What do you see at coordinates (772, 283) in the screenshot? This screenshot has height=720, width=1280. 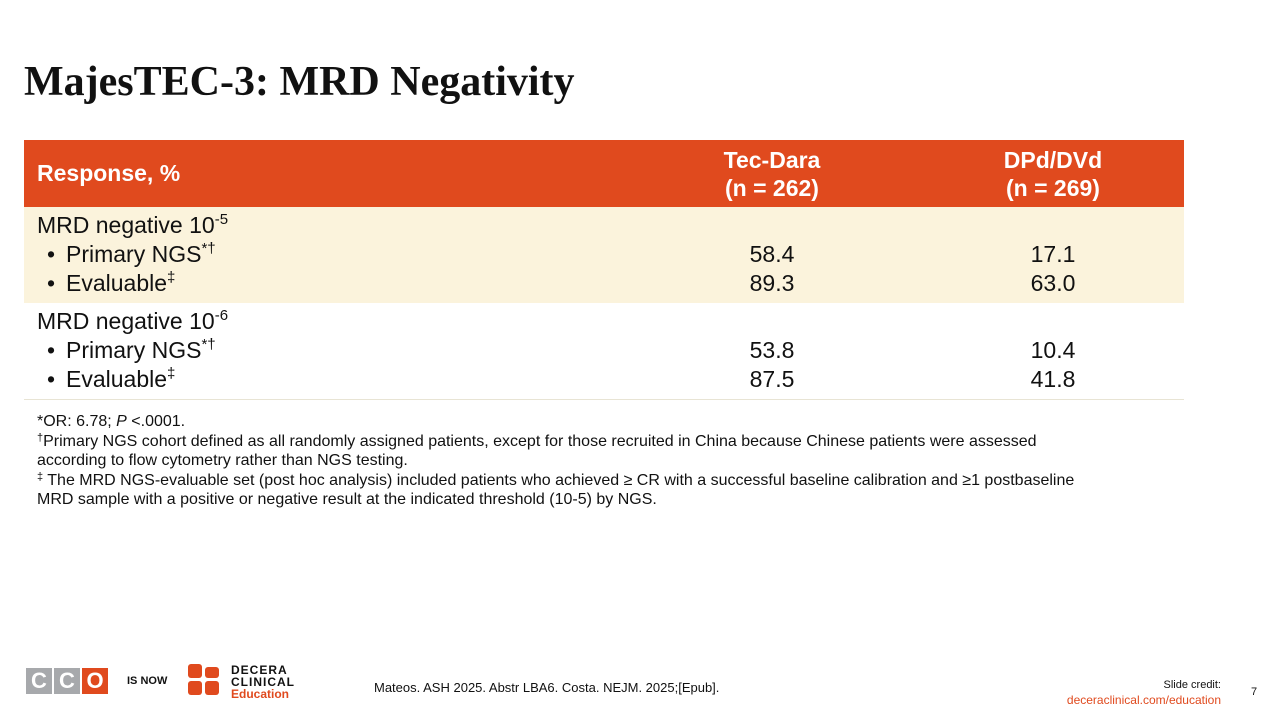 I see `cell-value: 89.3` at bounding box center [772, 283].